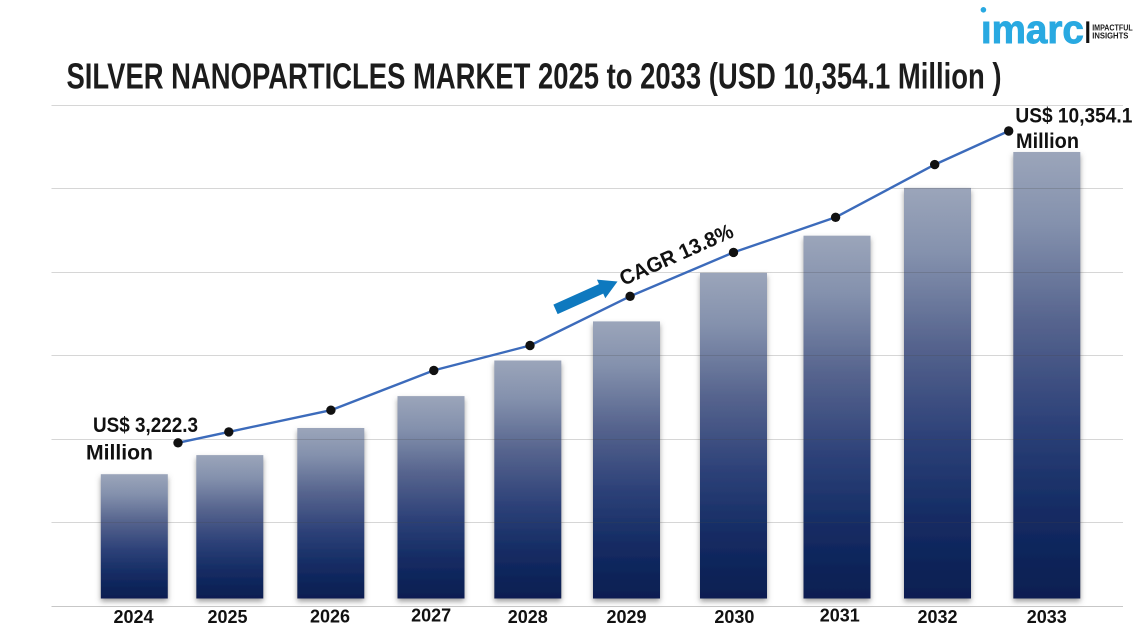  What do you see at coordinates (937, 617) in the screenshot?
I see `svg-text: 2032` at bounding box center [937, 617].